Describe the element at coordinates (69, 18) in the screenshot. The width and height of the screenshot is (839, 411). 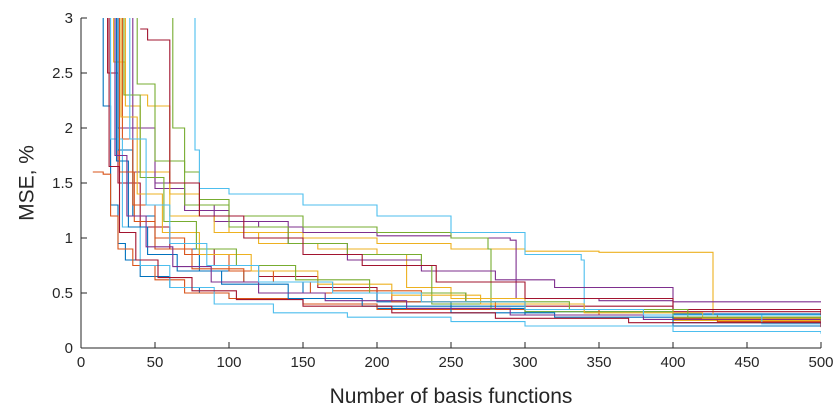
I see `y-tick-label: 3` at that location.